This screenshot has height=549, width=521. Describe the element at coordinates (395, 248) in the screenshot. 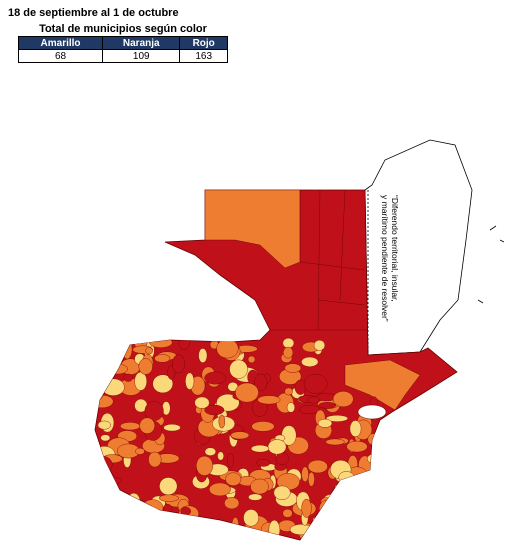

I see `annotation-line: “Diferendo territorial, insular,` at that location.